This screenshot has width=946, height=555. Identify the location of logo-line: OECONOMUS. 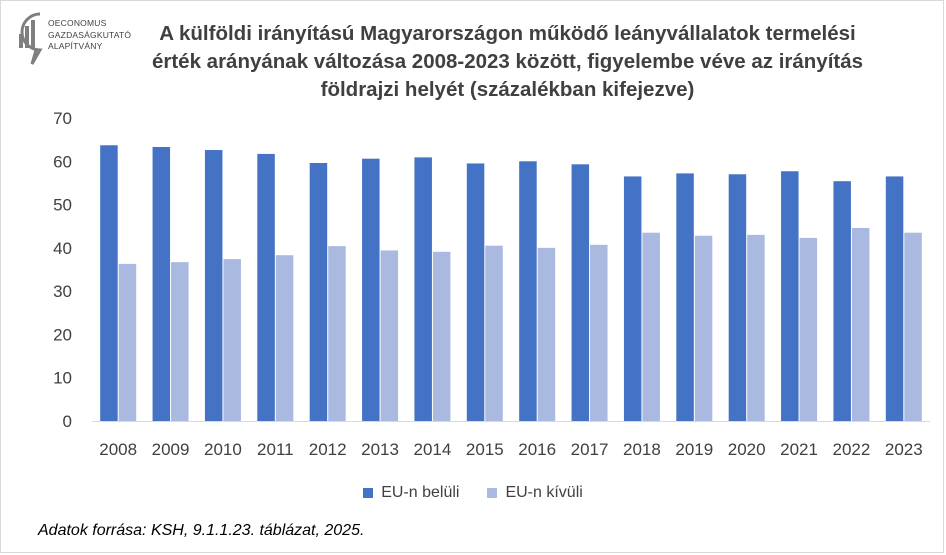
(77, 23).